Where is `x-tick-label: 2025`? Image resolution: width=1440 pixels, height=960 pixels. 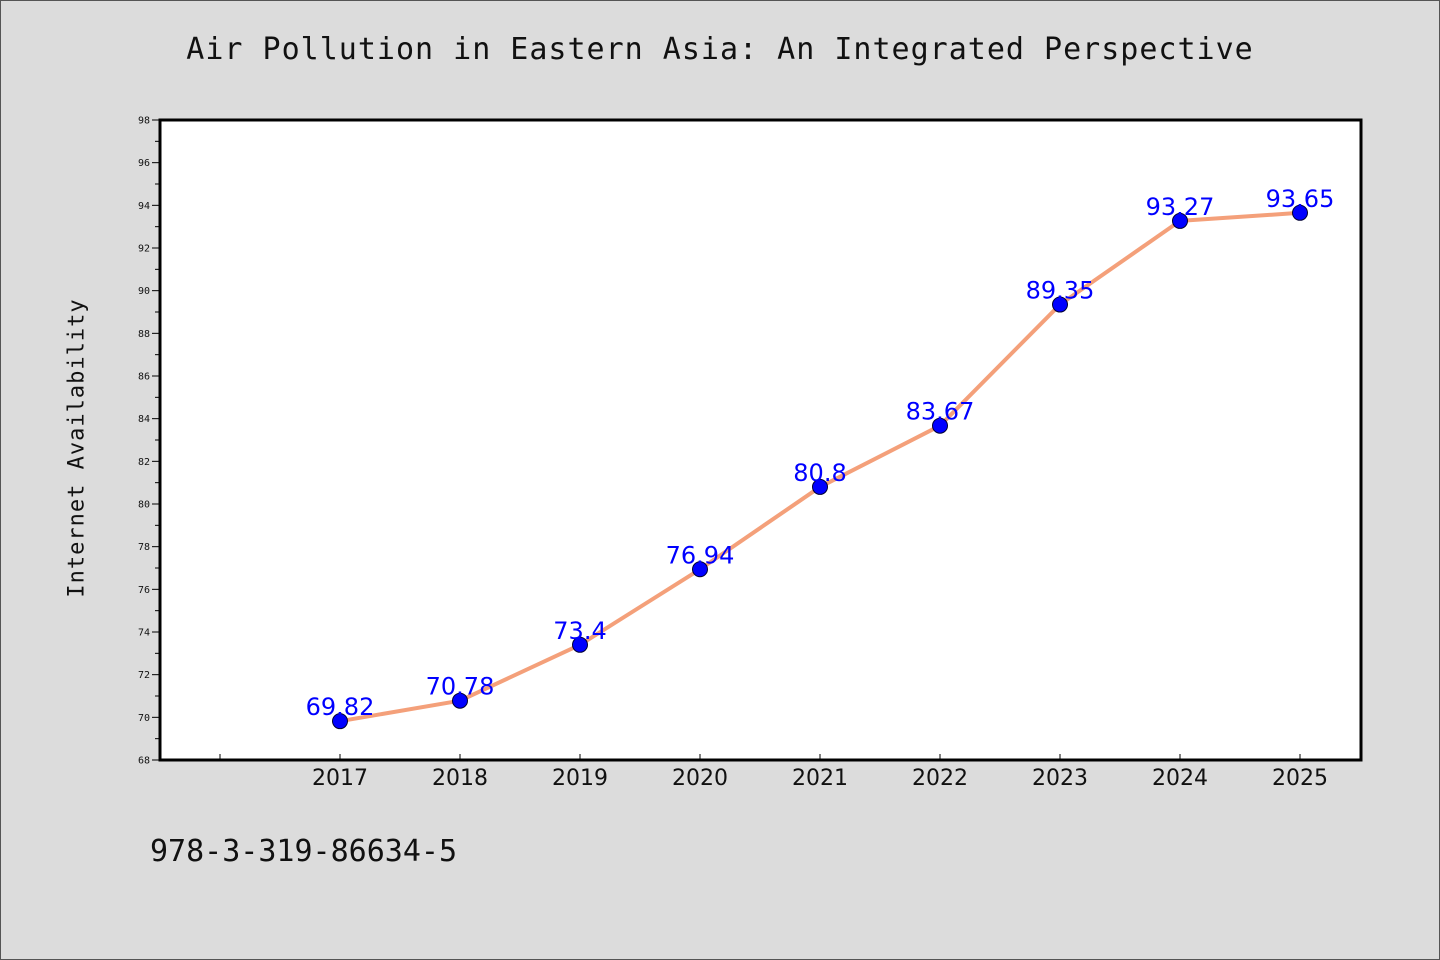
x-tick-label: 2025 is located at coordinates (1300, 778).